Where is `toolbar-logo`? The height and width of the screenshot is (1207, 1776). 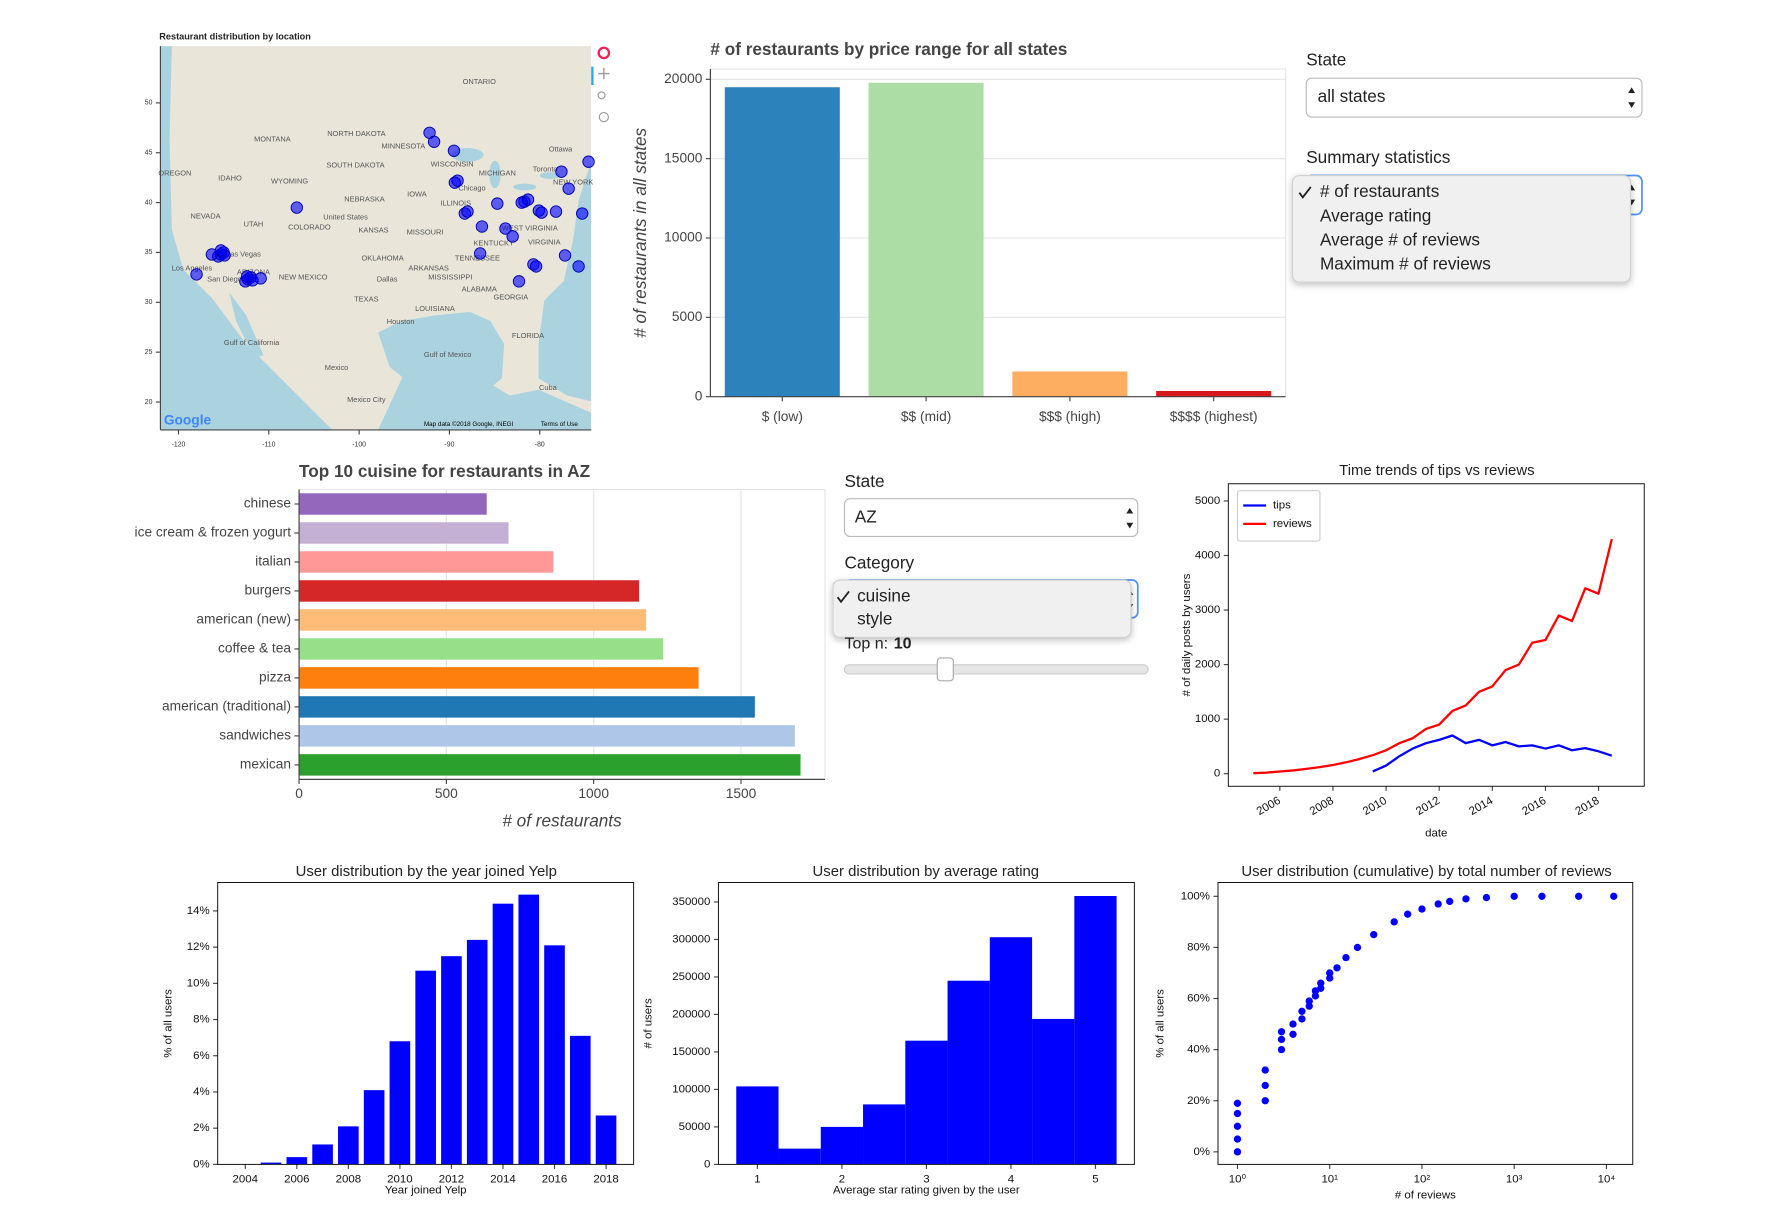
toolbar-logo is located at coordinates (604, 53).